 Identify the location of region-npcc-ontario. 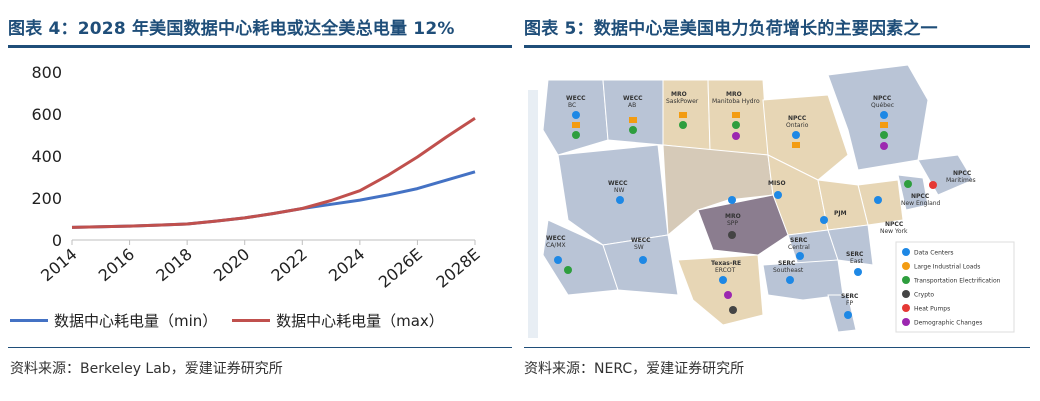
(805, 137).